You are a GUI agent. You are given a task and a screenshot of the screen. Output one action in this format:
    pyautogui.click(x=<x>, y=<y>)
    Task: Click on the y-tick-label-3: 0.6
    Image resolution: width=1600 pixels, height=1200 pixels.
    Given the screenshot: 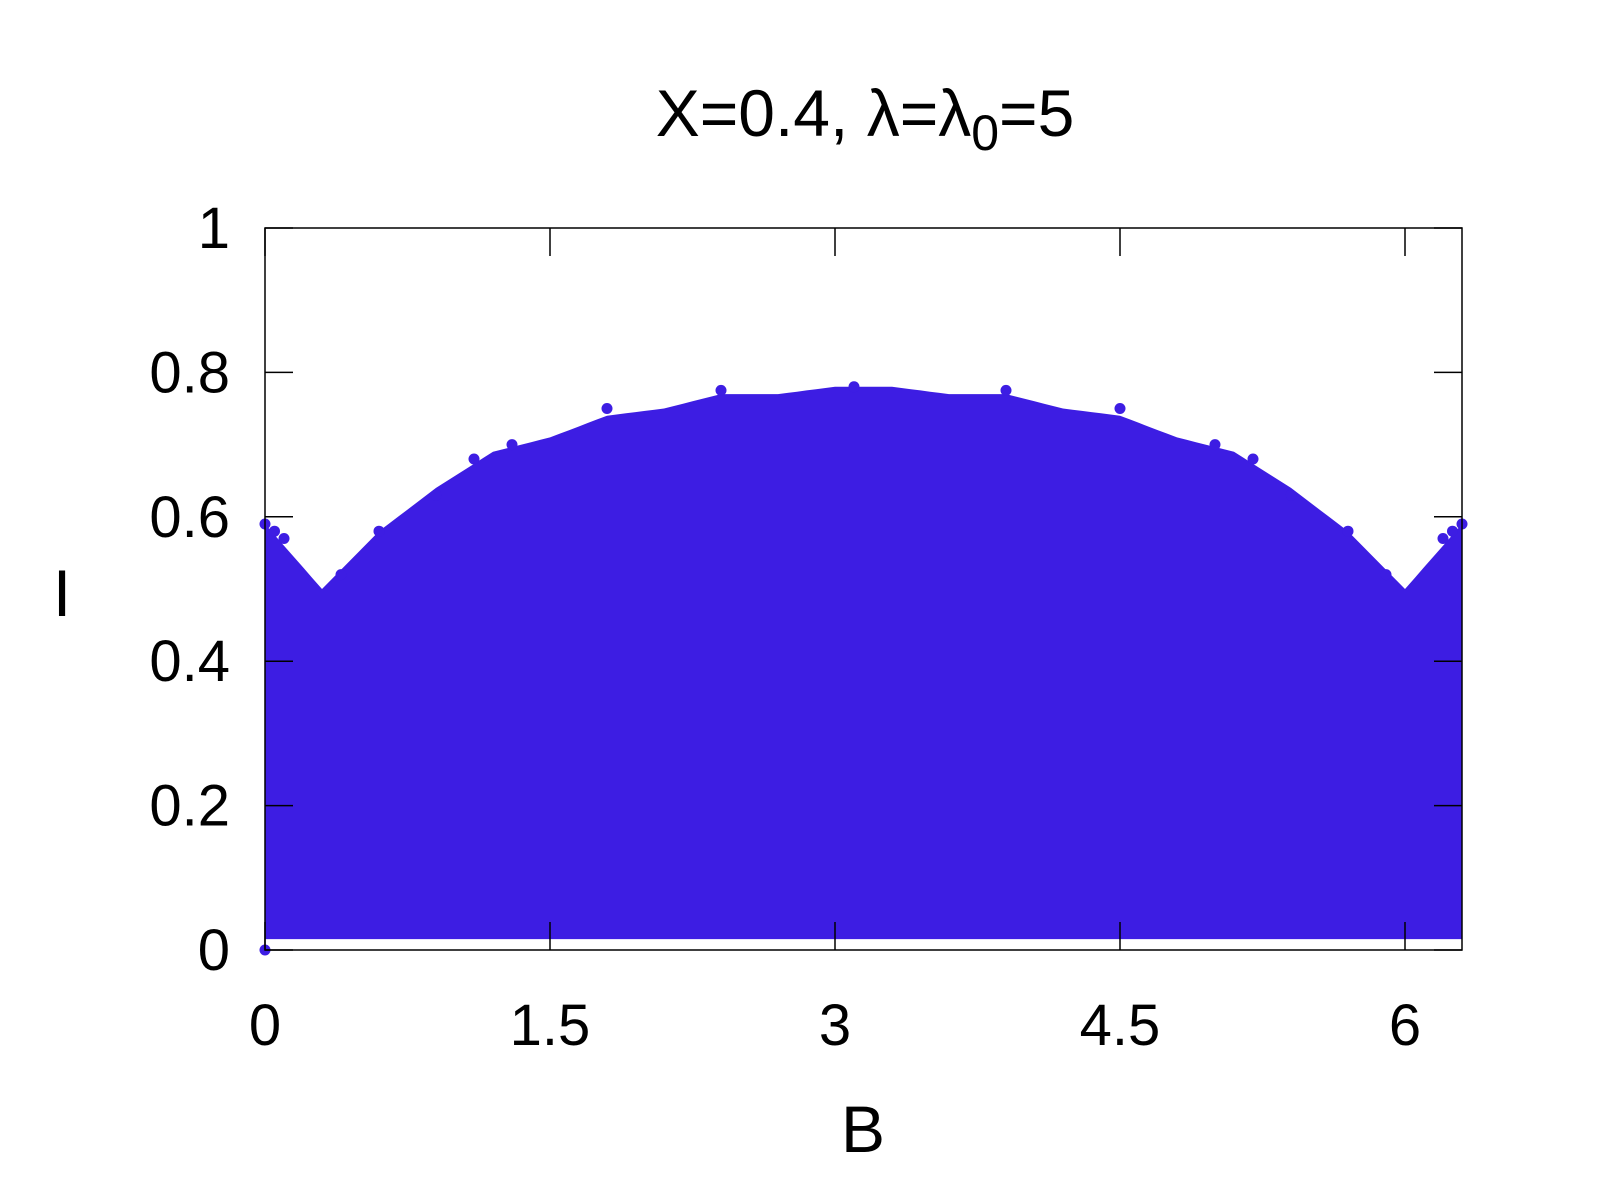 What is the action you would take?
    pyautogui.click(x=189, y=517)
    